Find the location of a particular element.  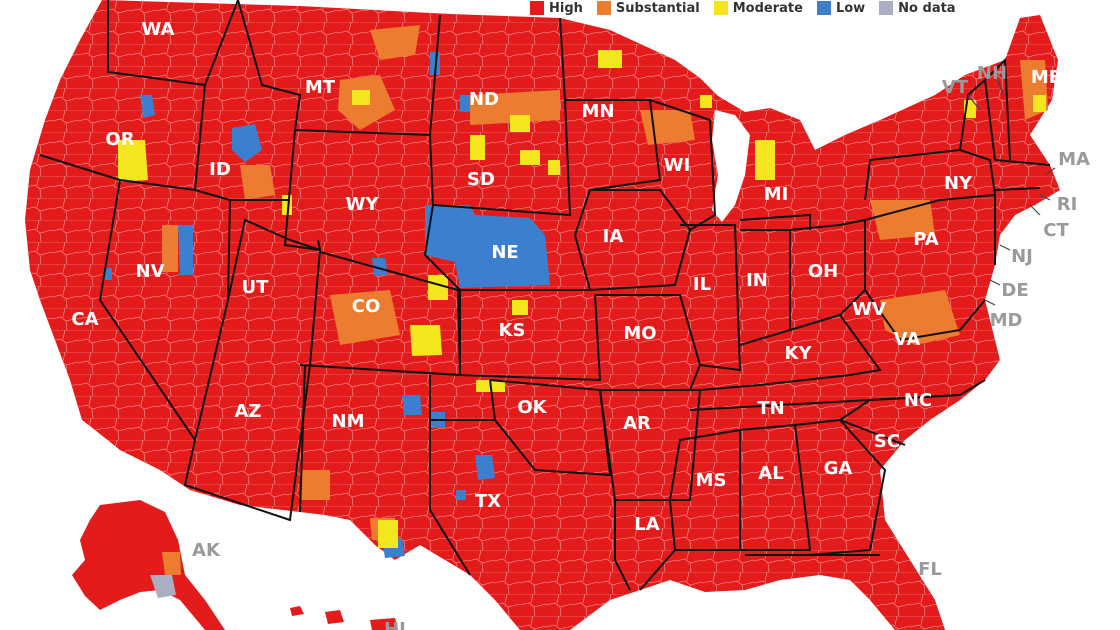

legend-swatch-no-data is located at coordinates (886, 8).